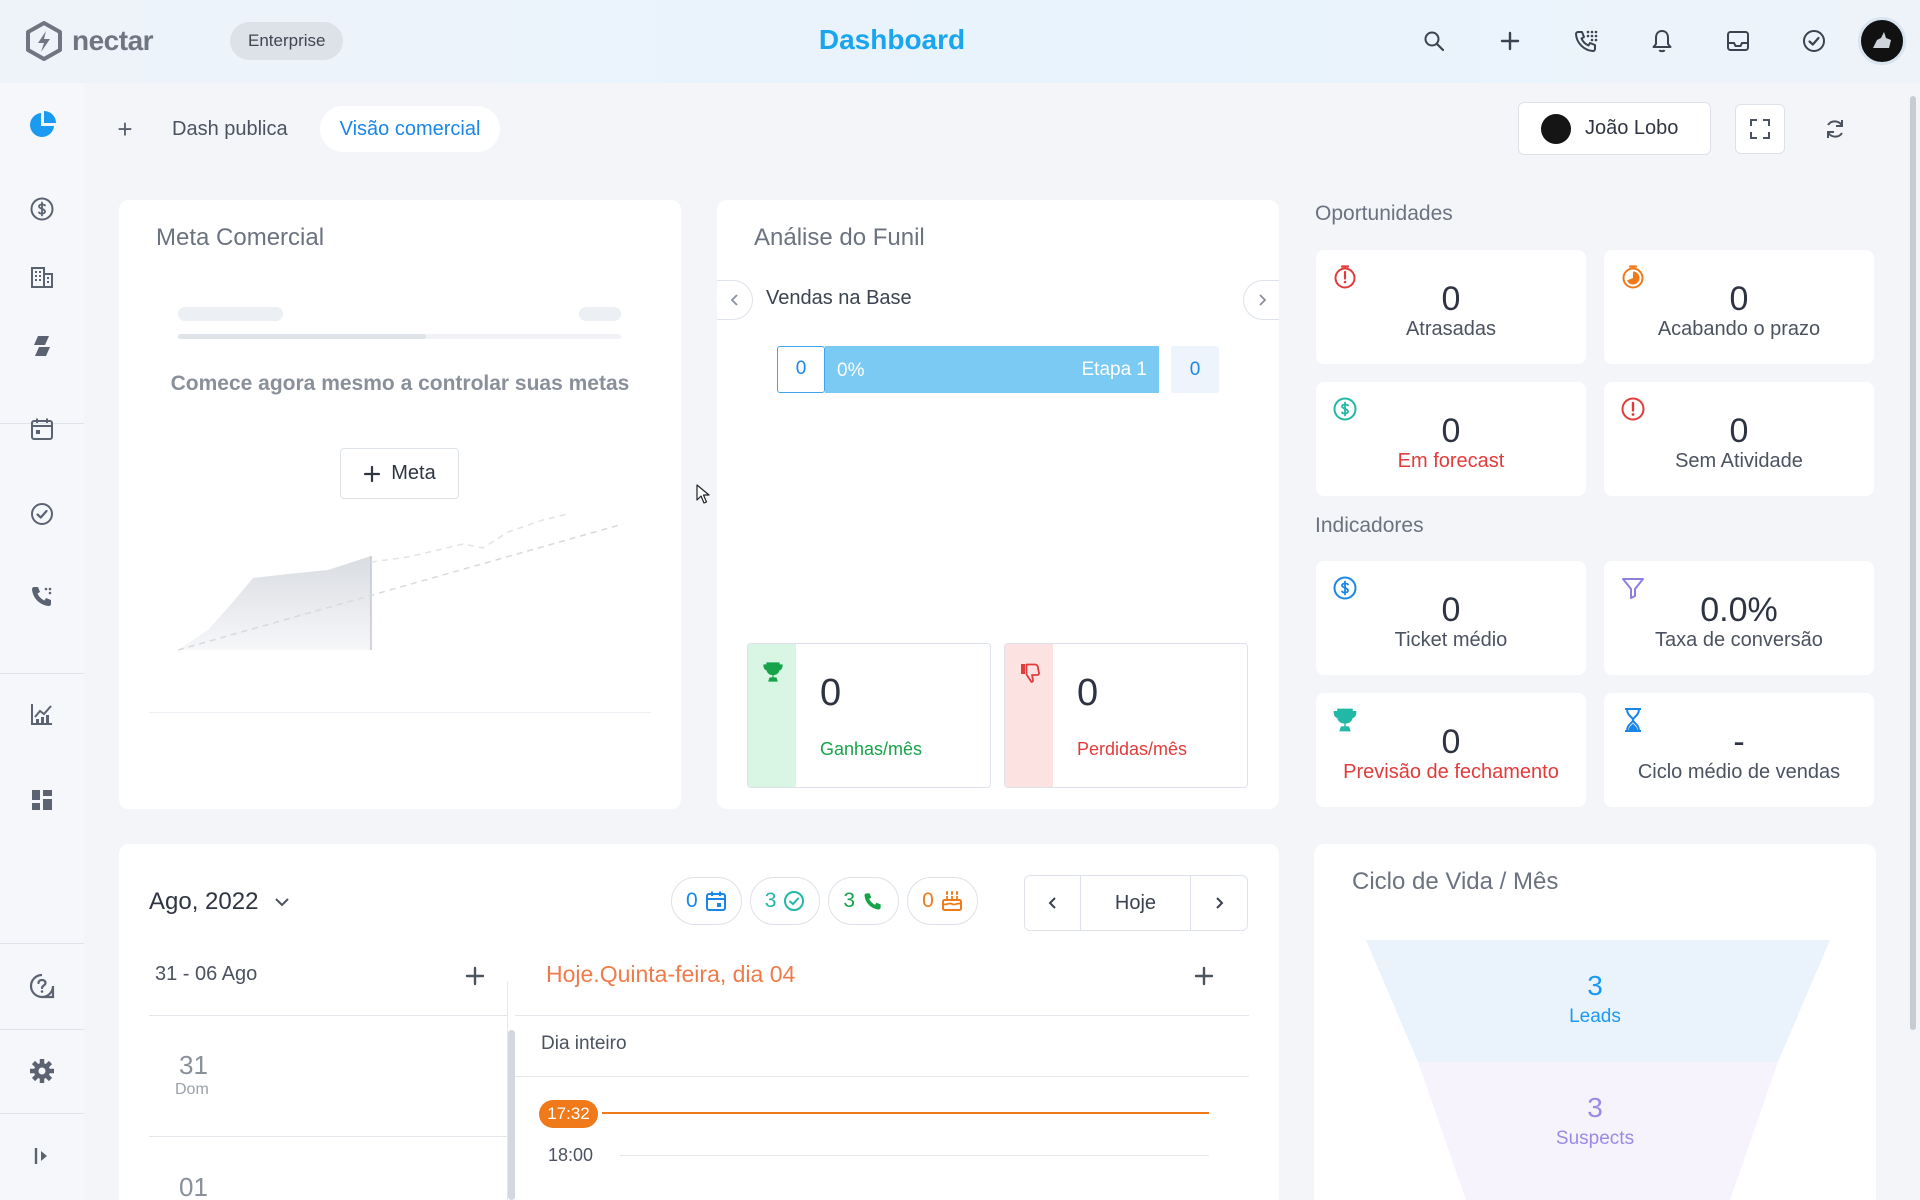  I want to click on top-bar: nectar Enterprise Dashboard, so click(960, 41).